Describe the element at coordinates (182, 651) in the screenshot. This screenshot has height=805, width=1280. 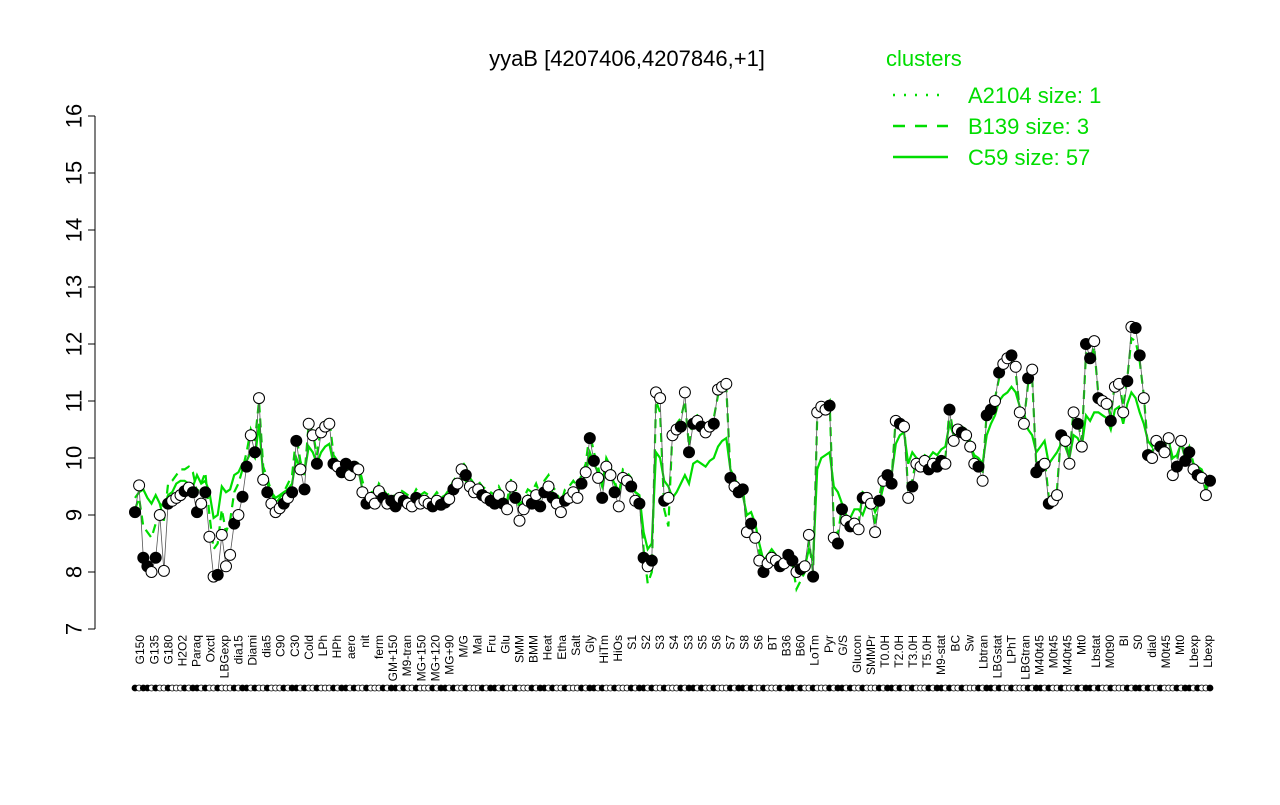
I see `x-tick-label: H2O2` at that location.